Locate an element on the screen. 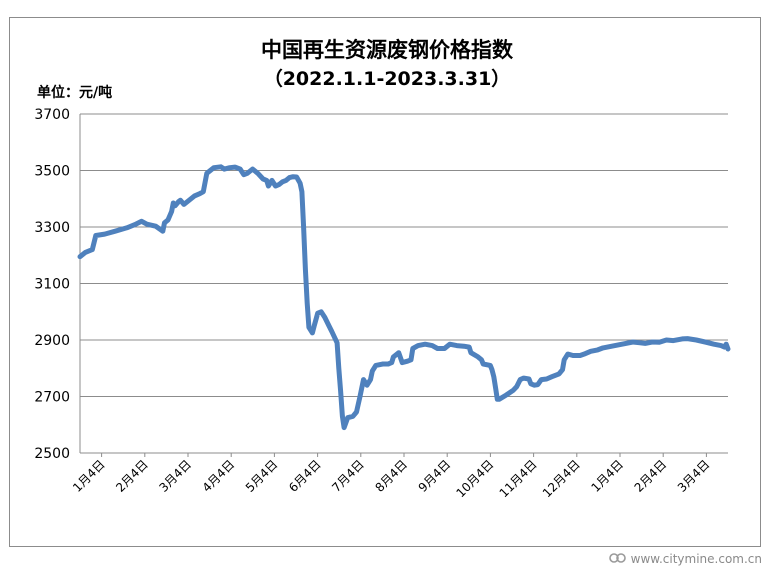 The width and height of the screenshot is (774, 570). y-axis: 3700 3500 3300 3100 2900 2700 2500 is located at coordinates (52, 284).